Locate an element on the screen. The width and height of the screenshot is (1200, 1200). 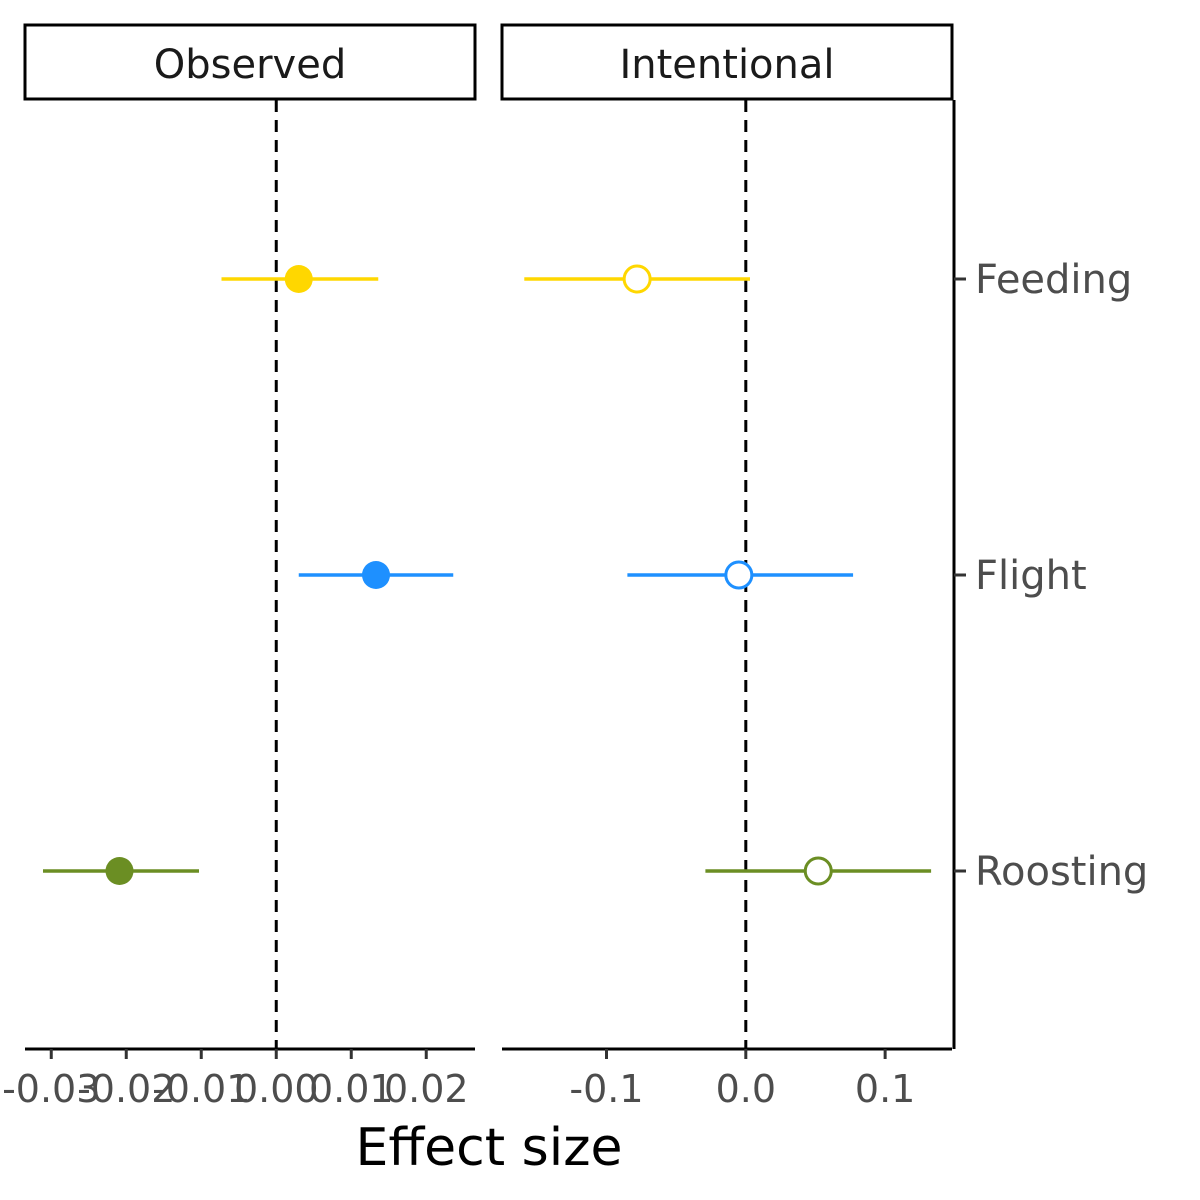
facet-strip-observed: Observed is located at coordinates (250, 62).